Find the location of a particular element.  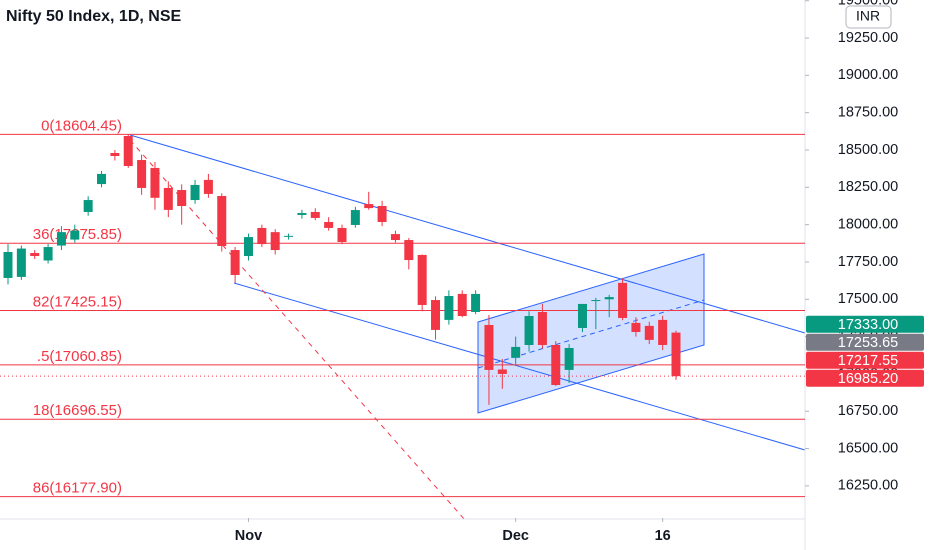

y-tick-label: 16250.00 is located at coordinates (868, 486).